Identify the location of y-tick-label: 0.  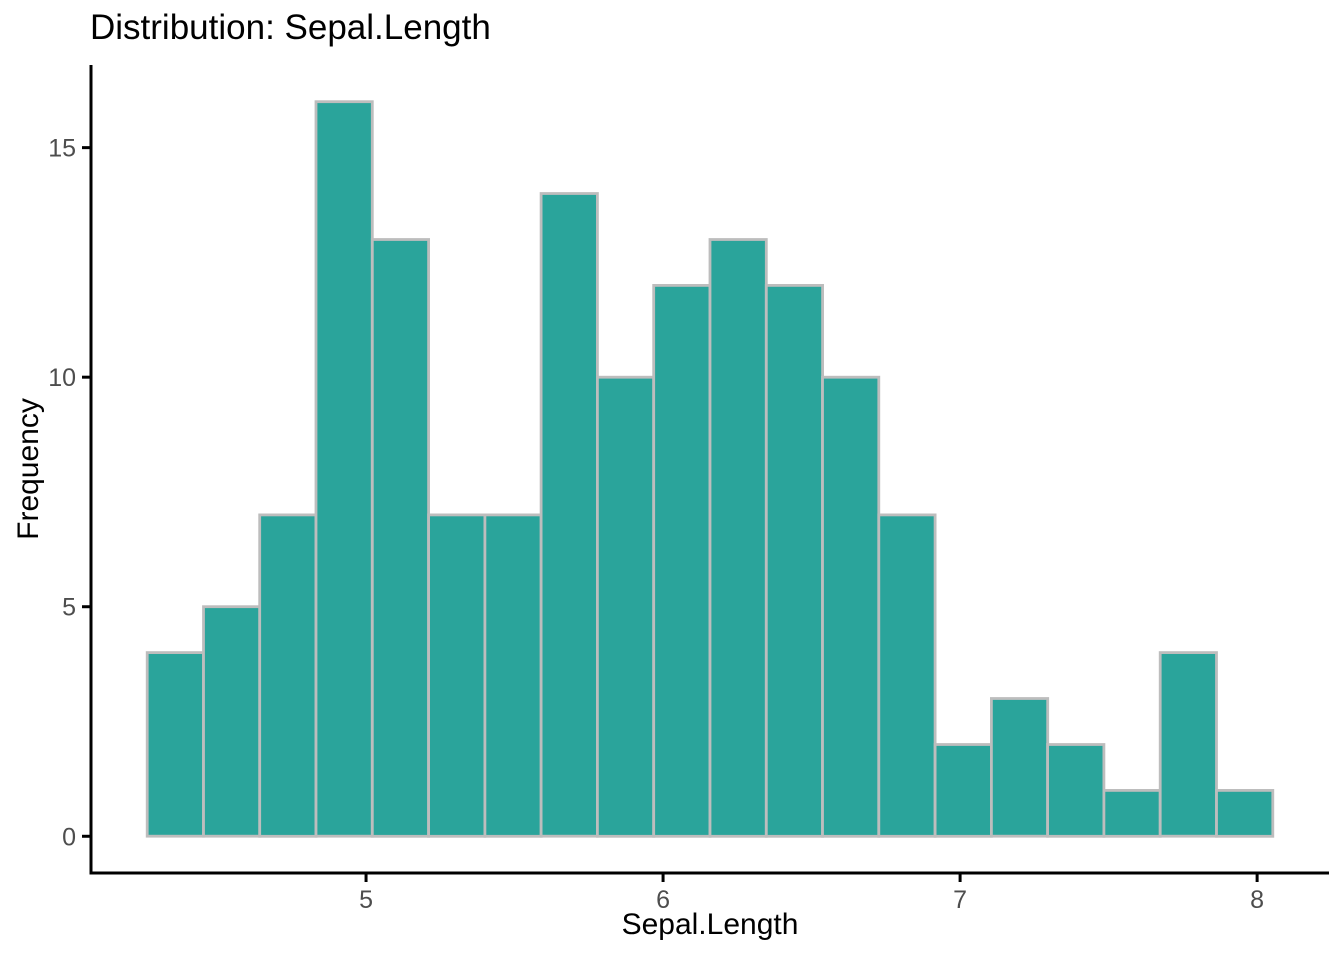
(69, 837).